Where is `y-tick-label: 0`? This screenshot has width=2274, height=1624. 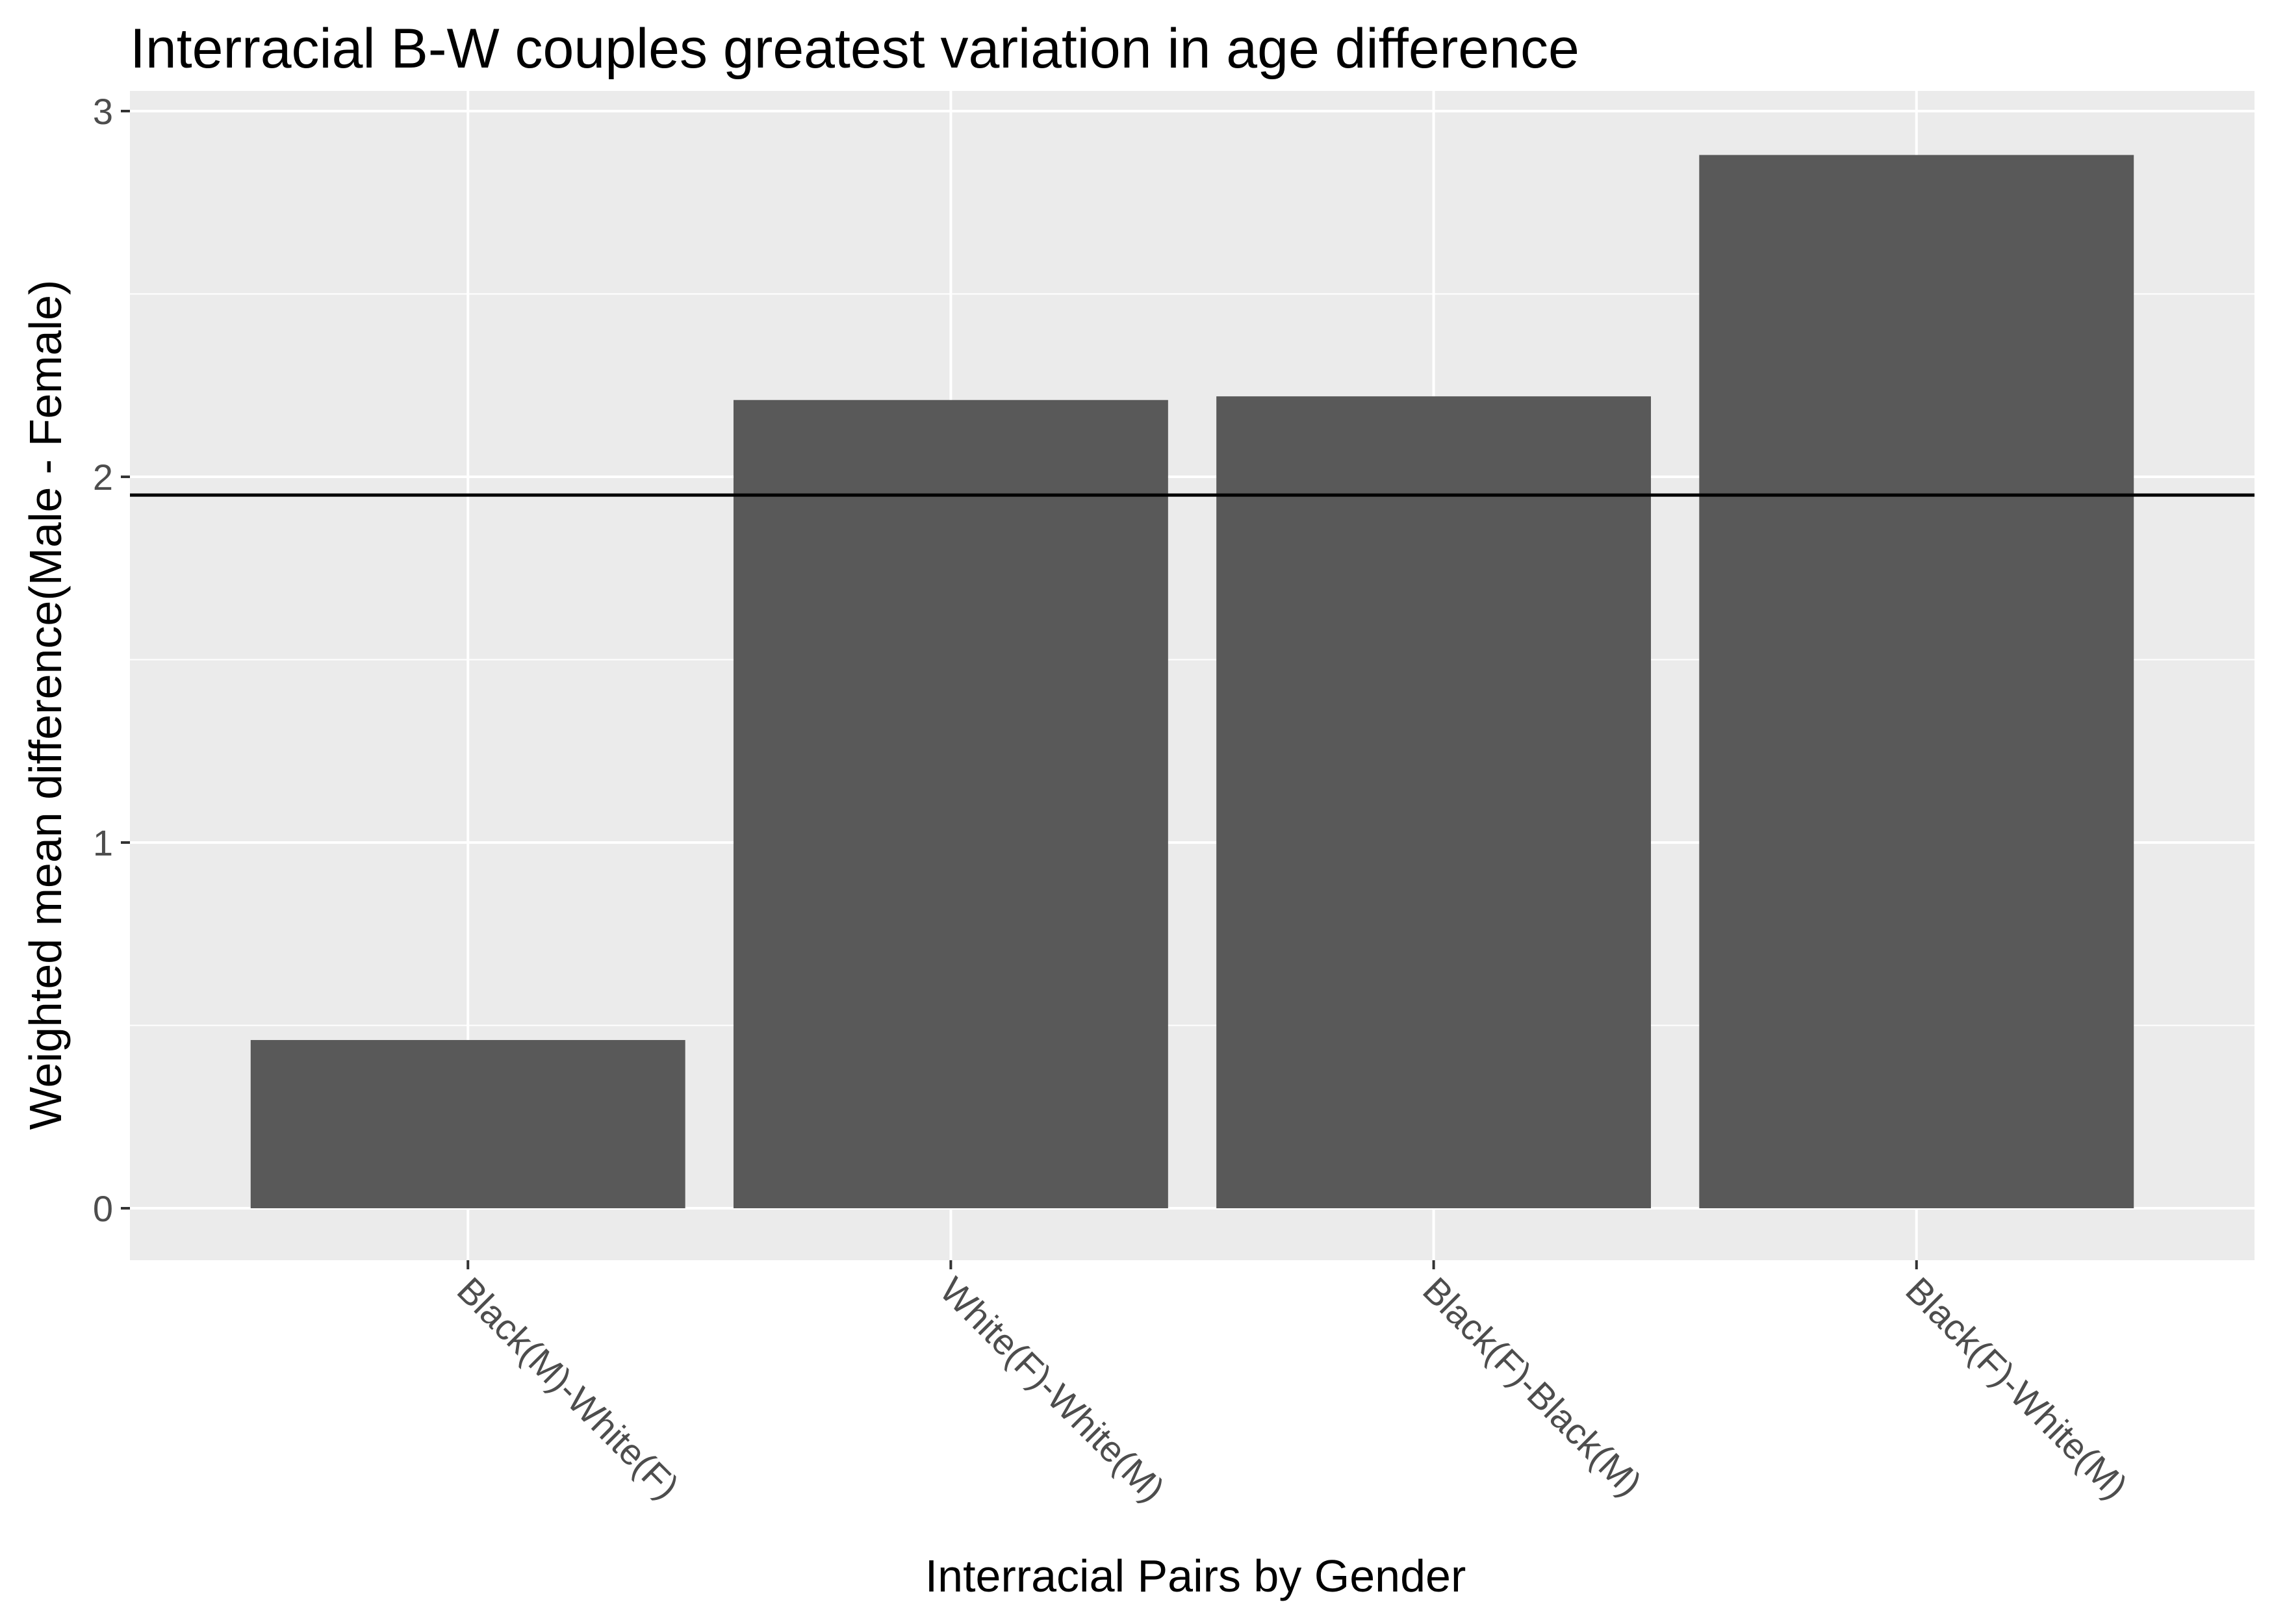 y-tick-label: 0 is located at coordinates (103, 1208).